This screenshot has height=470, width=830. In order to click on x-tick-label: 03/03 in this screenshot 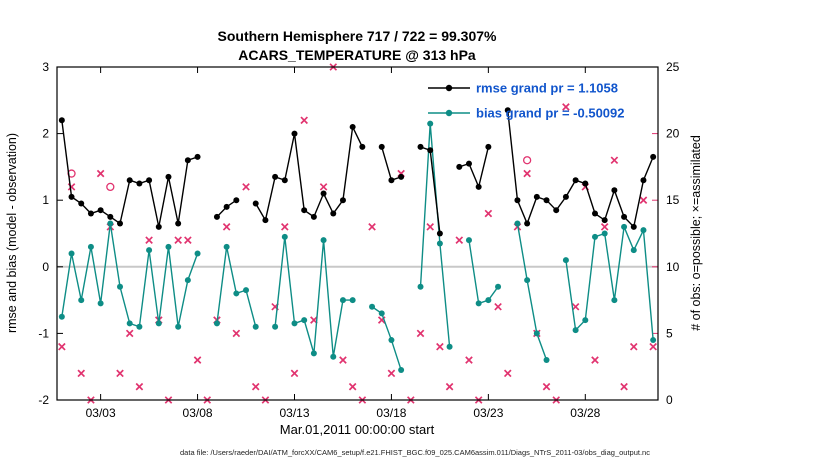, I will do `click(101, 413)`.